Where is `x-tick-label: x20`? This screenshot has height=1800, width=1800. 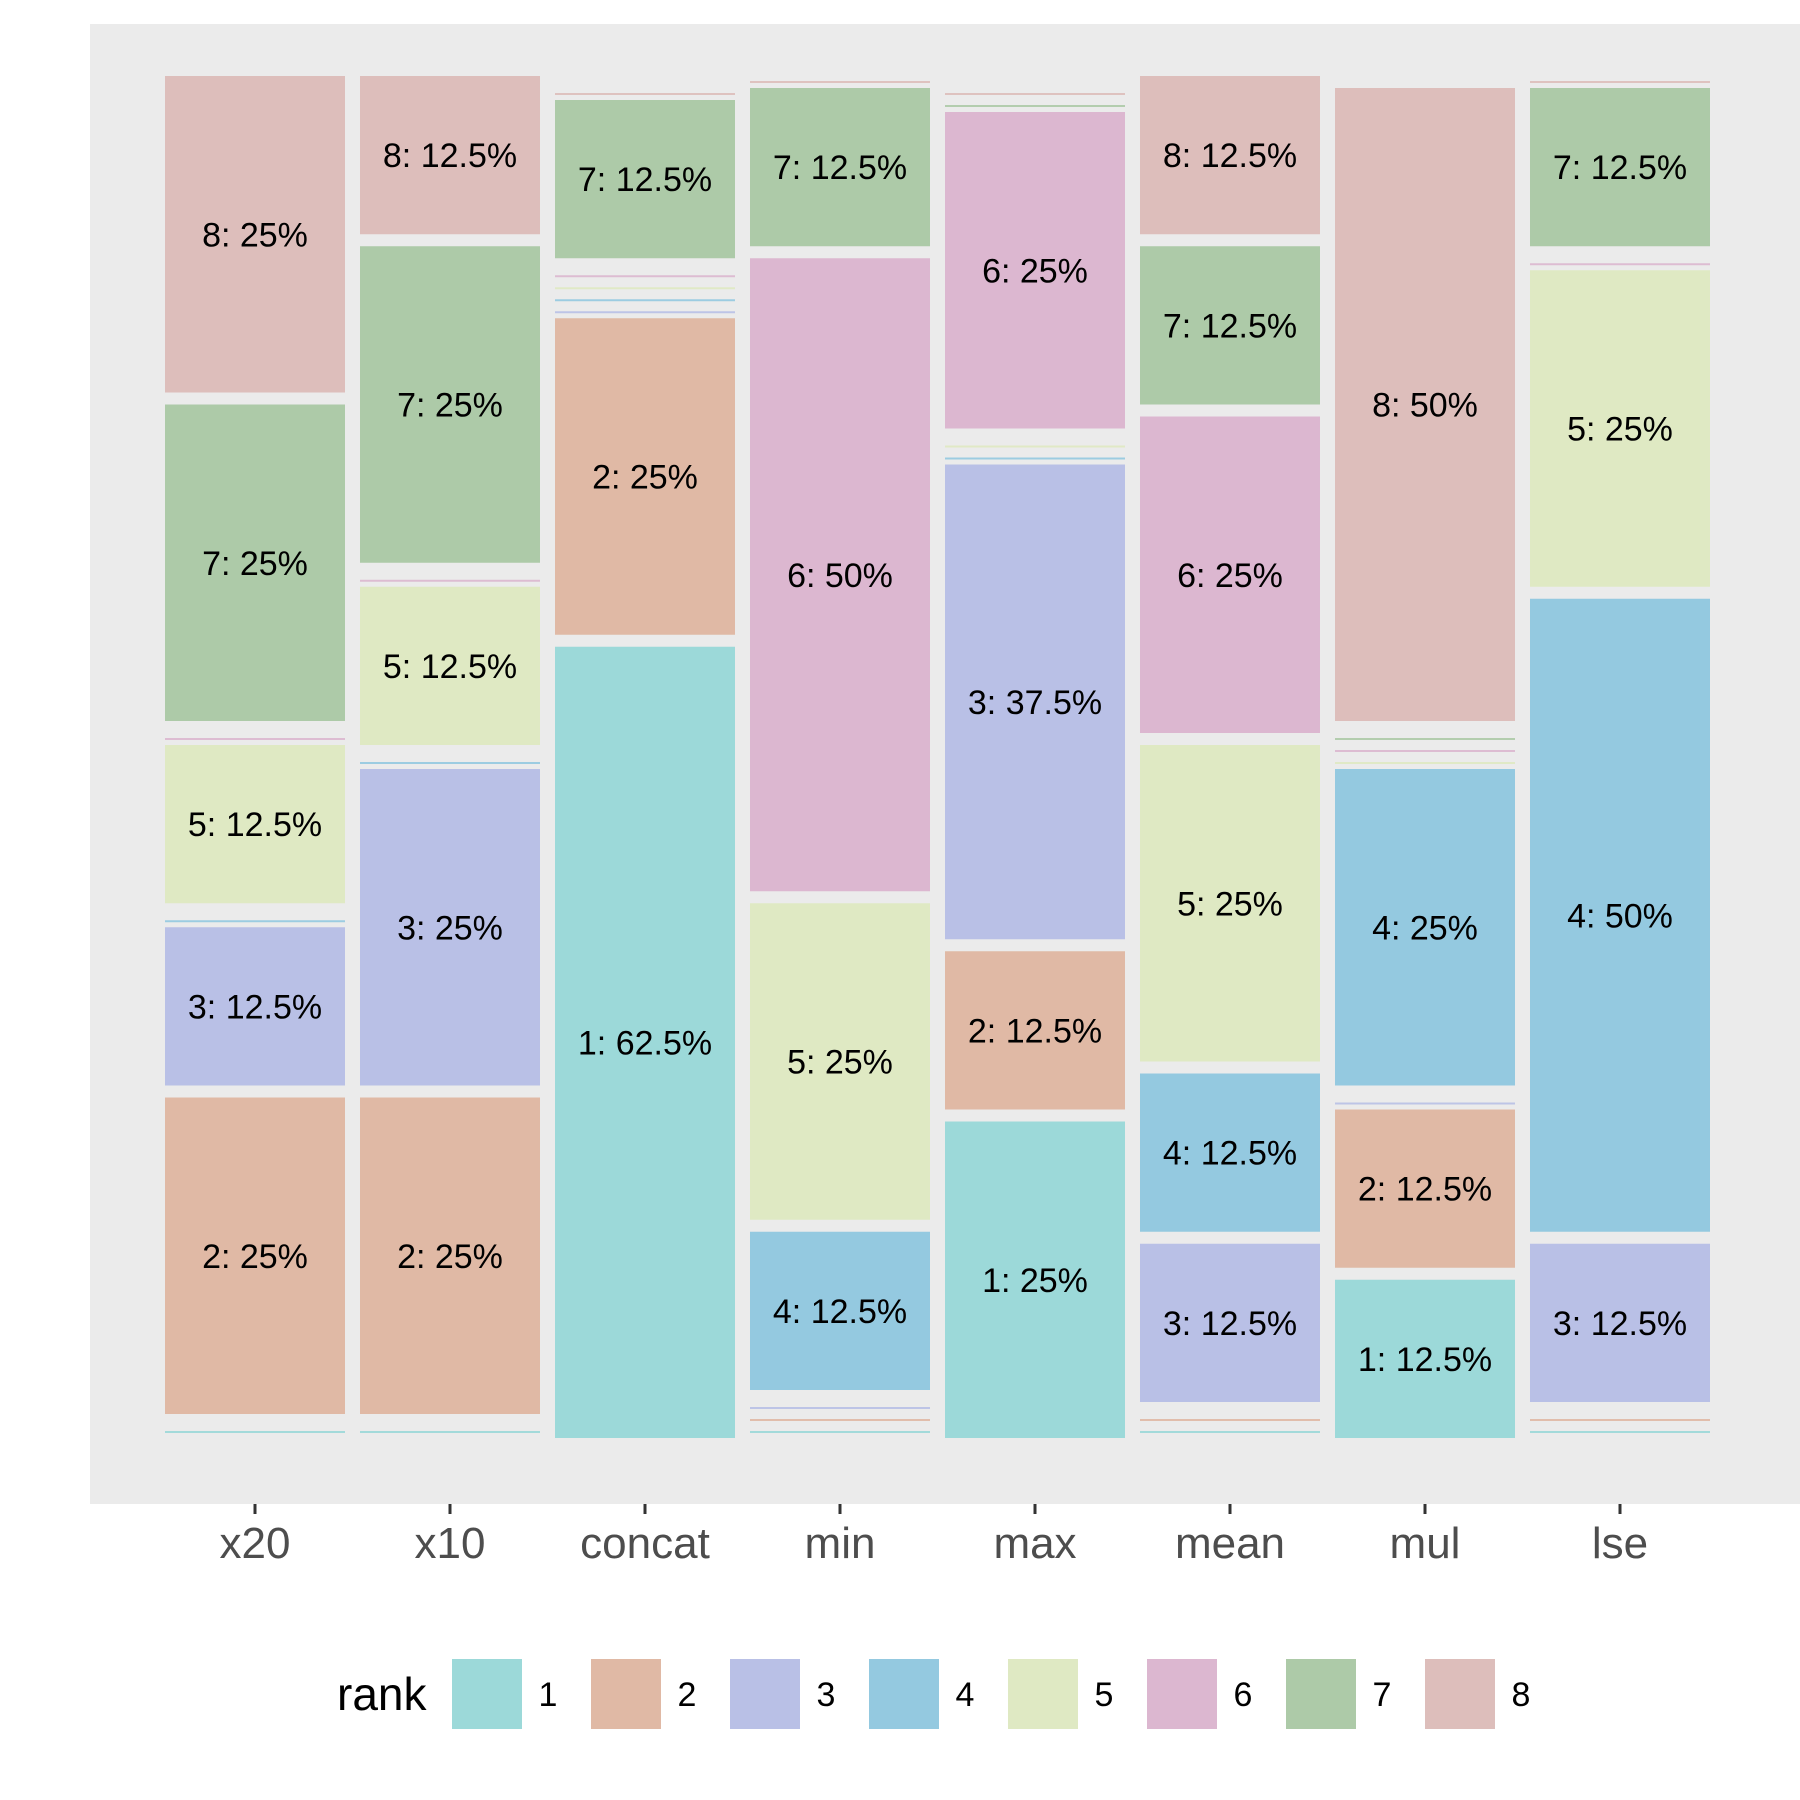 x-tick-label: x20 is located at coordinates (255, 1543).